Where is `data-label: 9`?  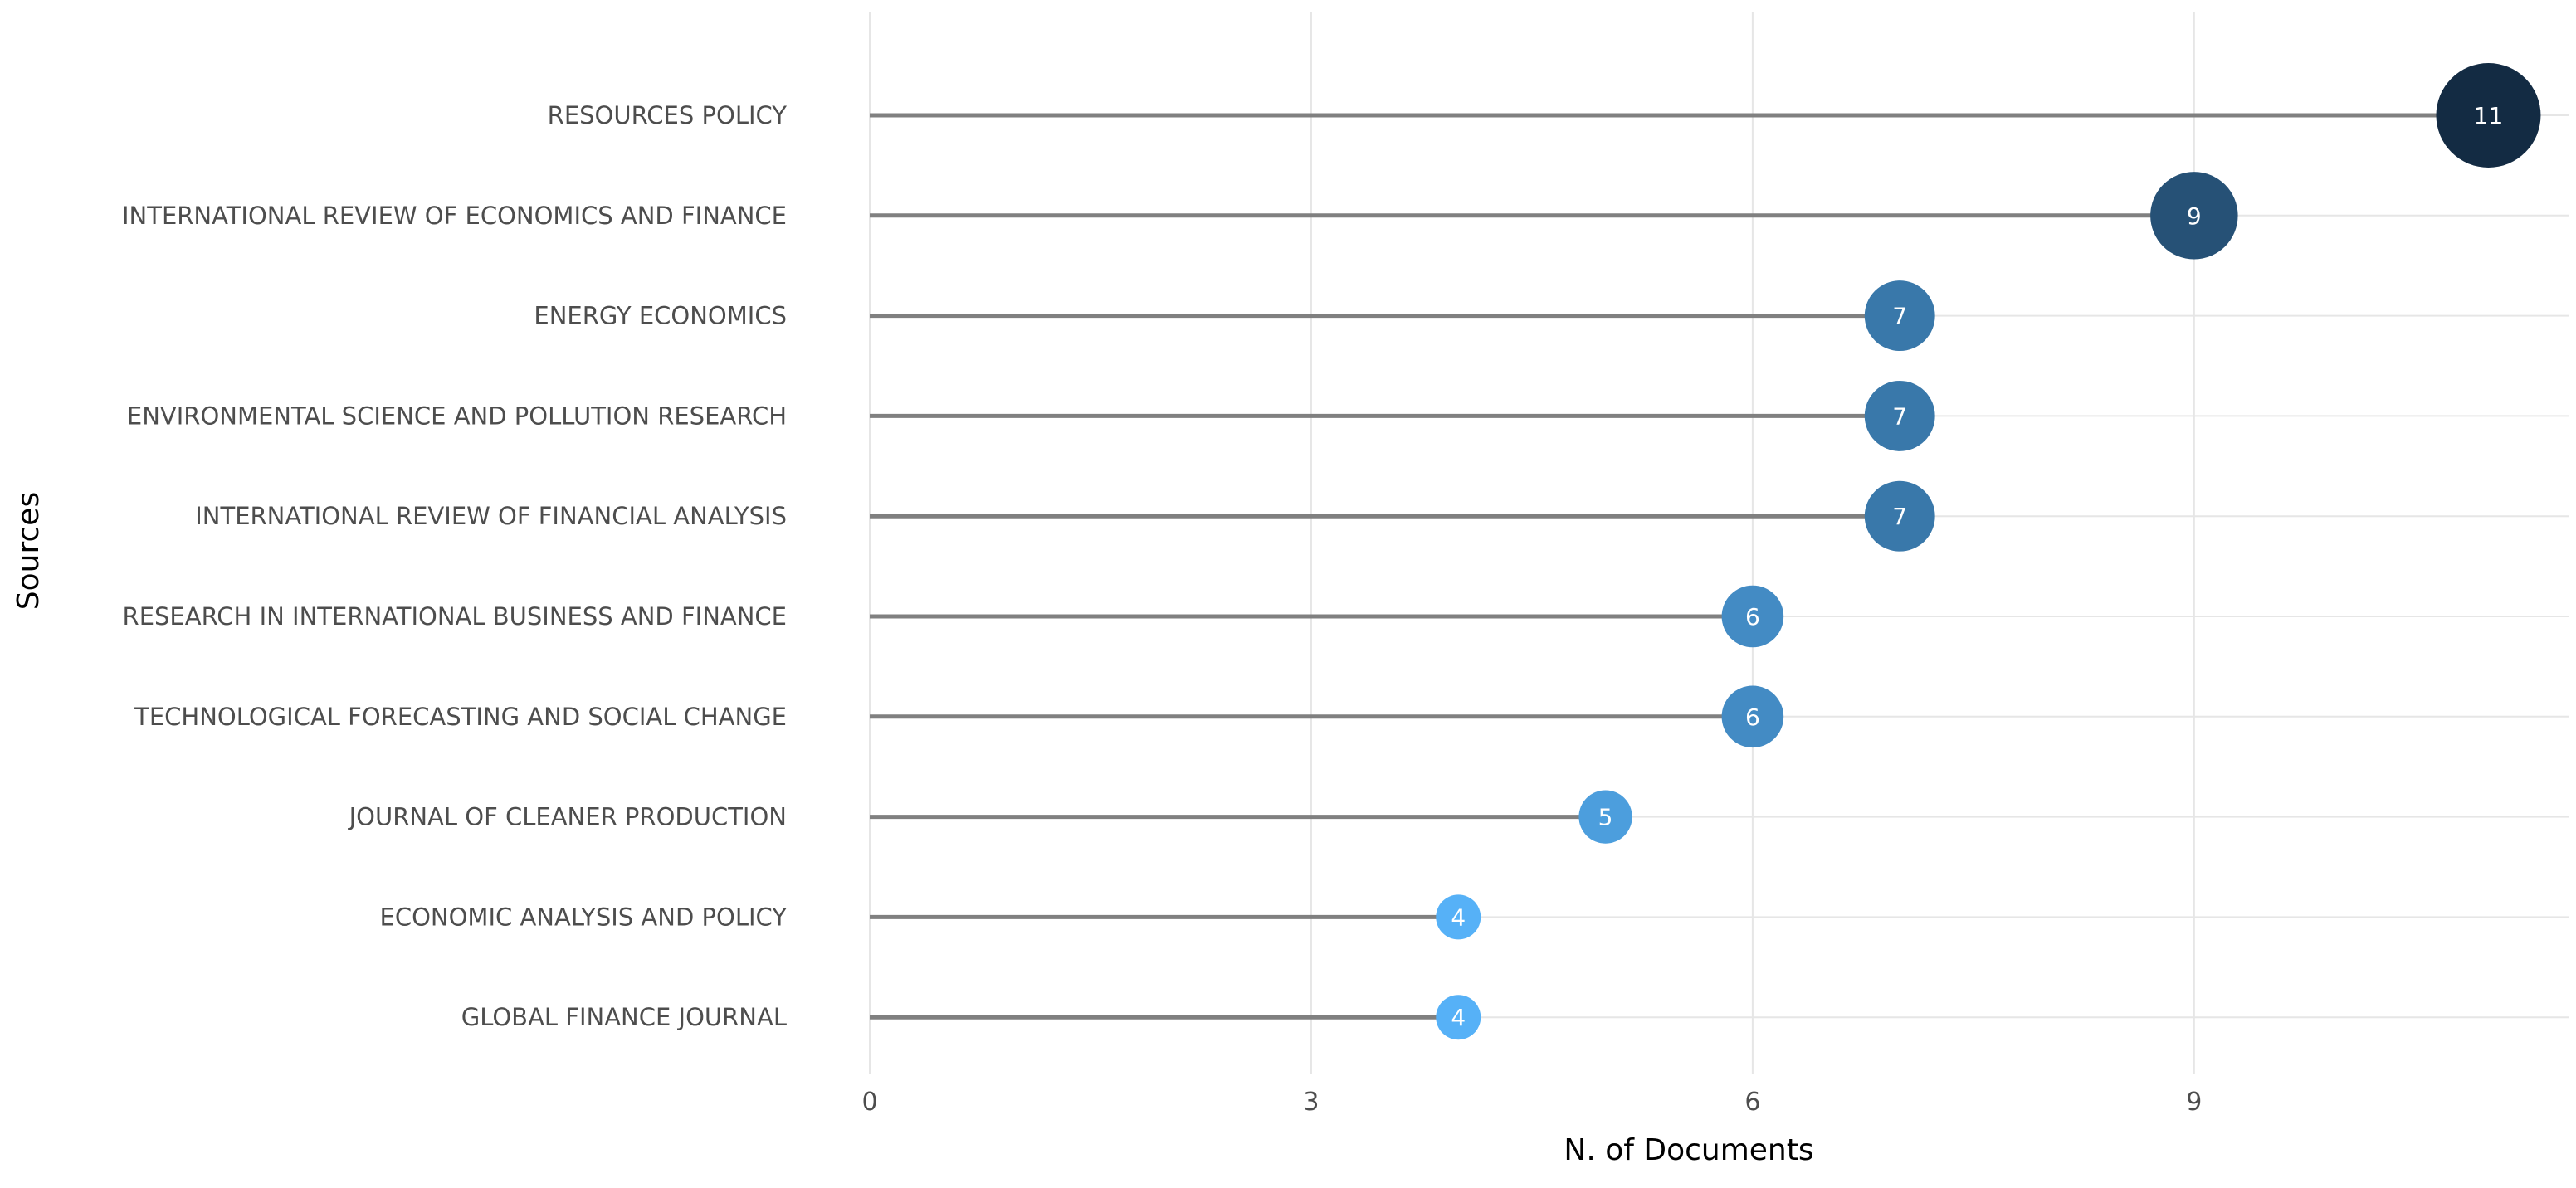 data-label: 9 is located at coordinates (2194, 216).